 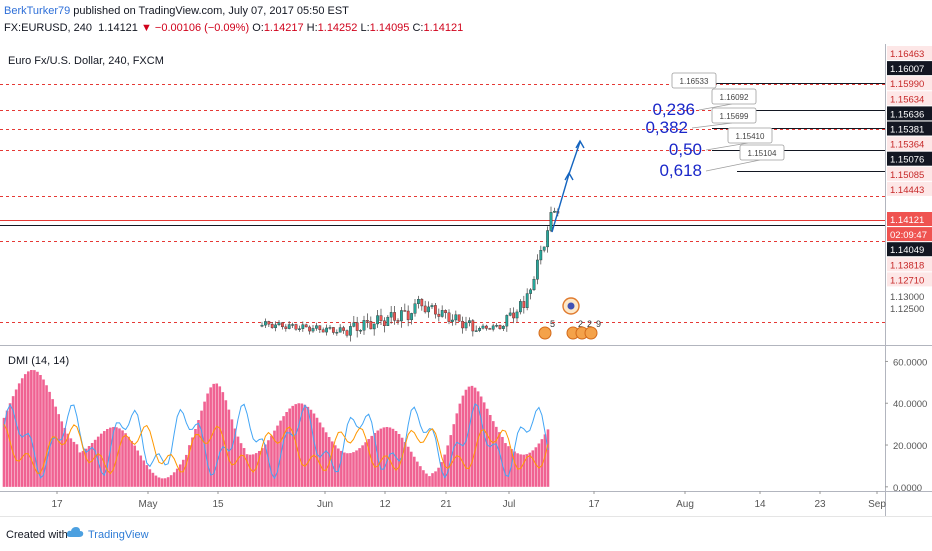 I want to click on dmi-axis-label: 20.0000, so click(x=910, y=446).